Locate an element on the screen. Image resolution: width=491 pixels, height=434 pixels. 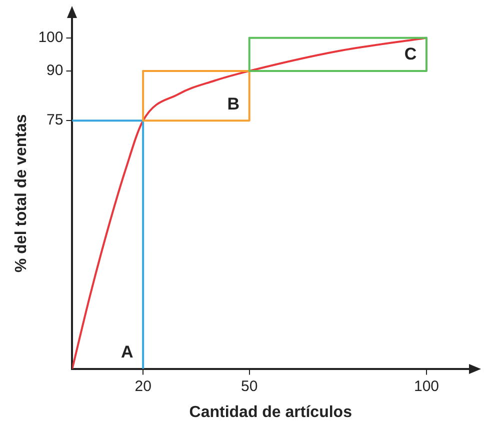
x-axis-title: Cantidad de artículos is located at coordinates (270, 412).